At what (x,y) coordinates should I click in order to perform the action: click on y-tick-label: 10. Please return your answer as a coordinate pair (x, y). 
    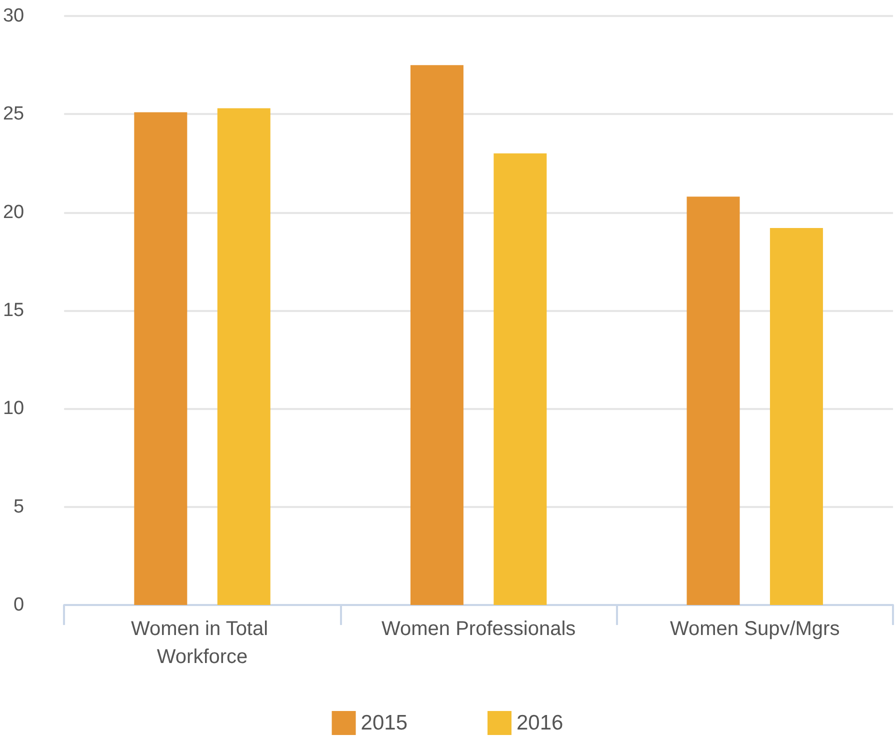
    Looking at the image, I should click on (13, 409).